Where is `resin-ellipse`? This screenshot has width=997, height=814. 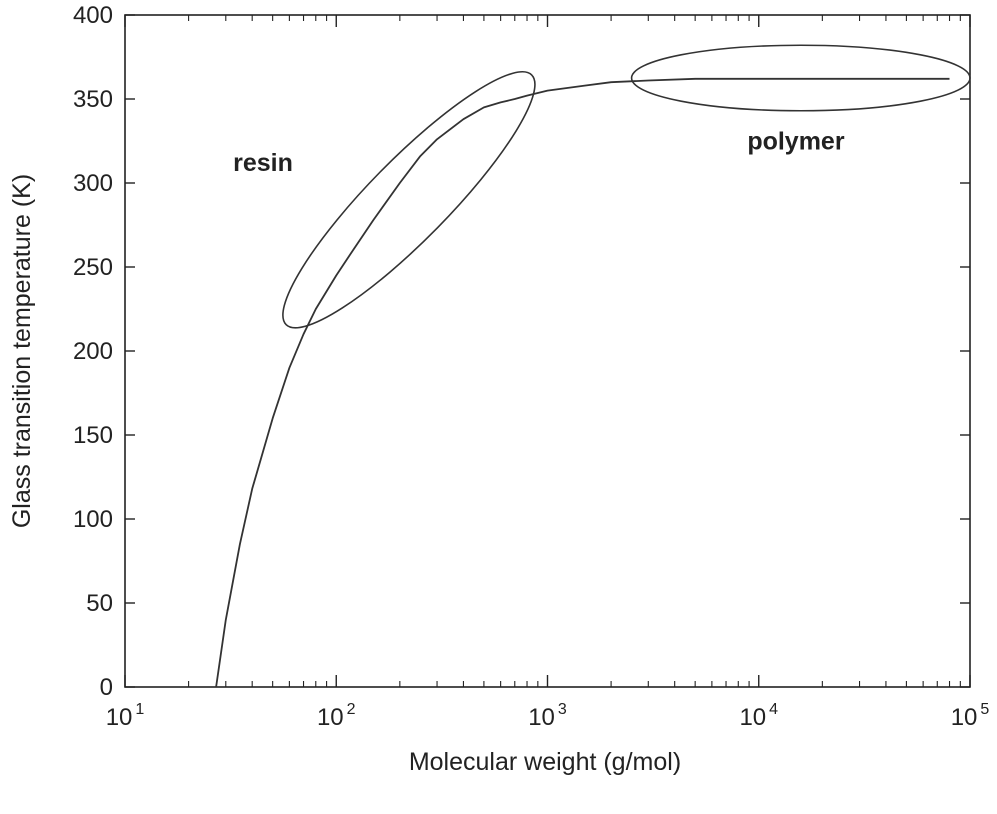
resin-ellipse is located at coordinates (409, 200).